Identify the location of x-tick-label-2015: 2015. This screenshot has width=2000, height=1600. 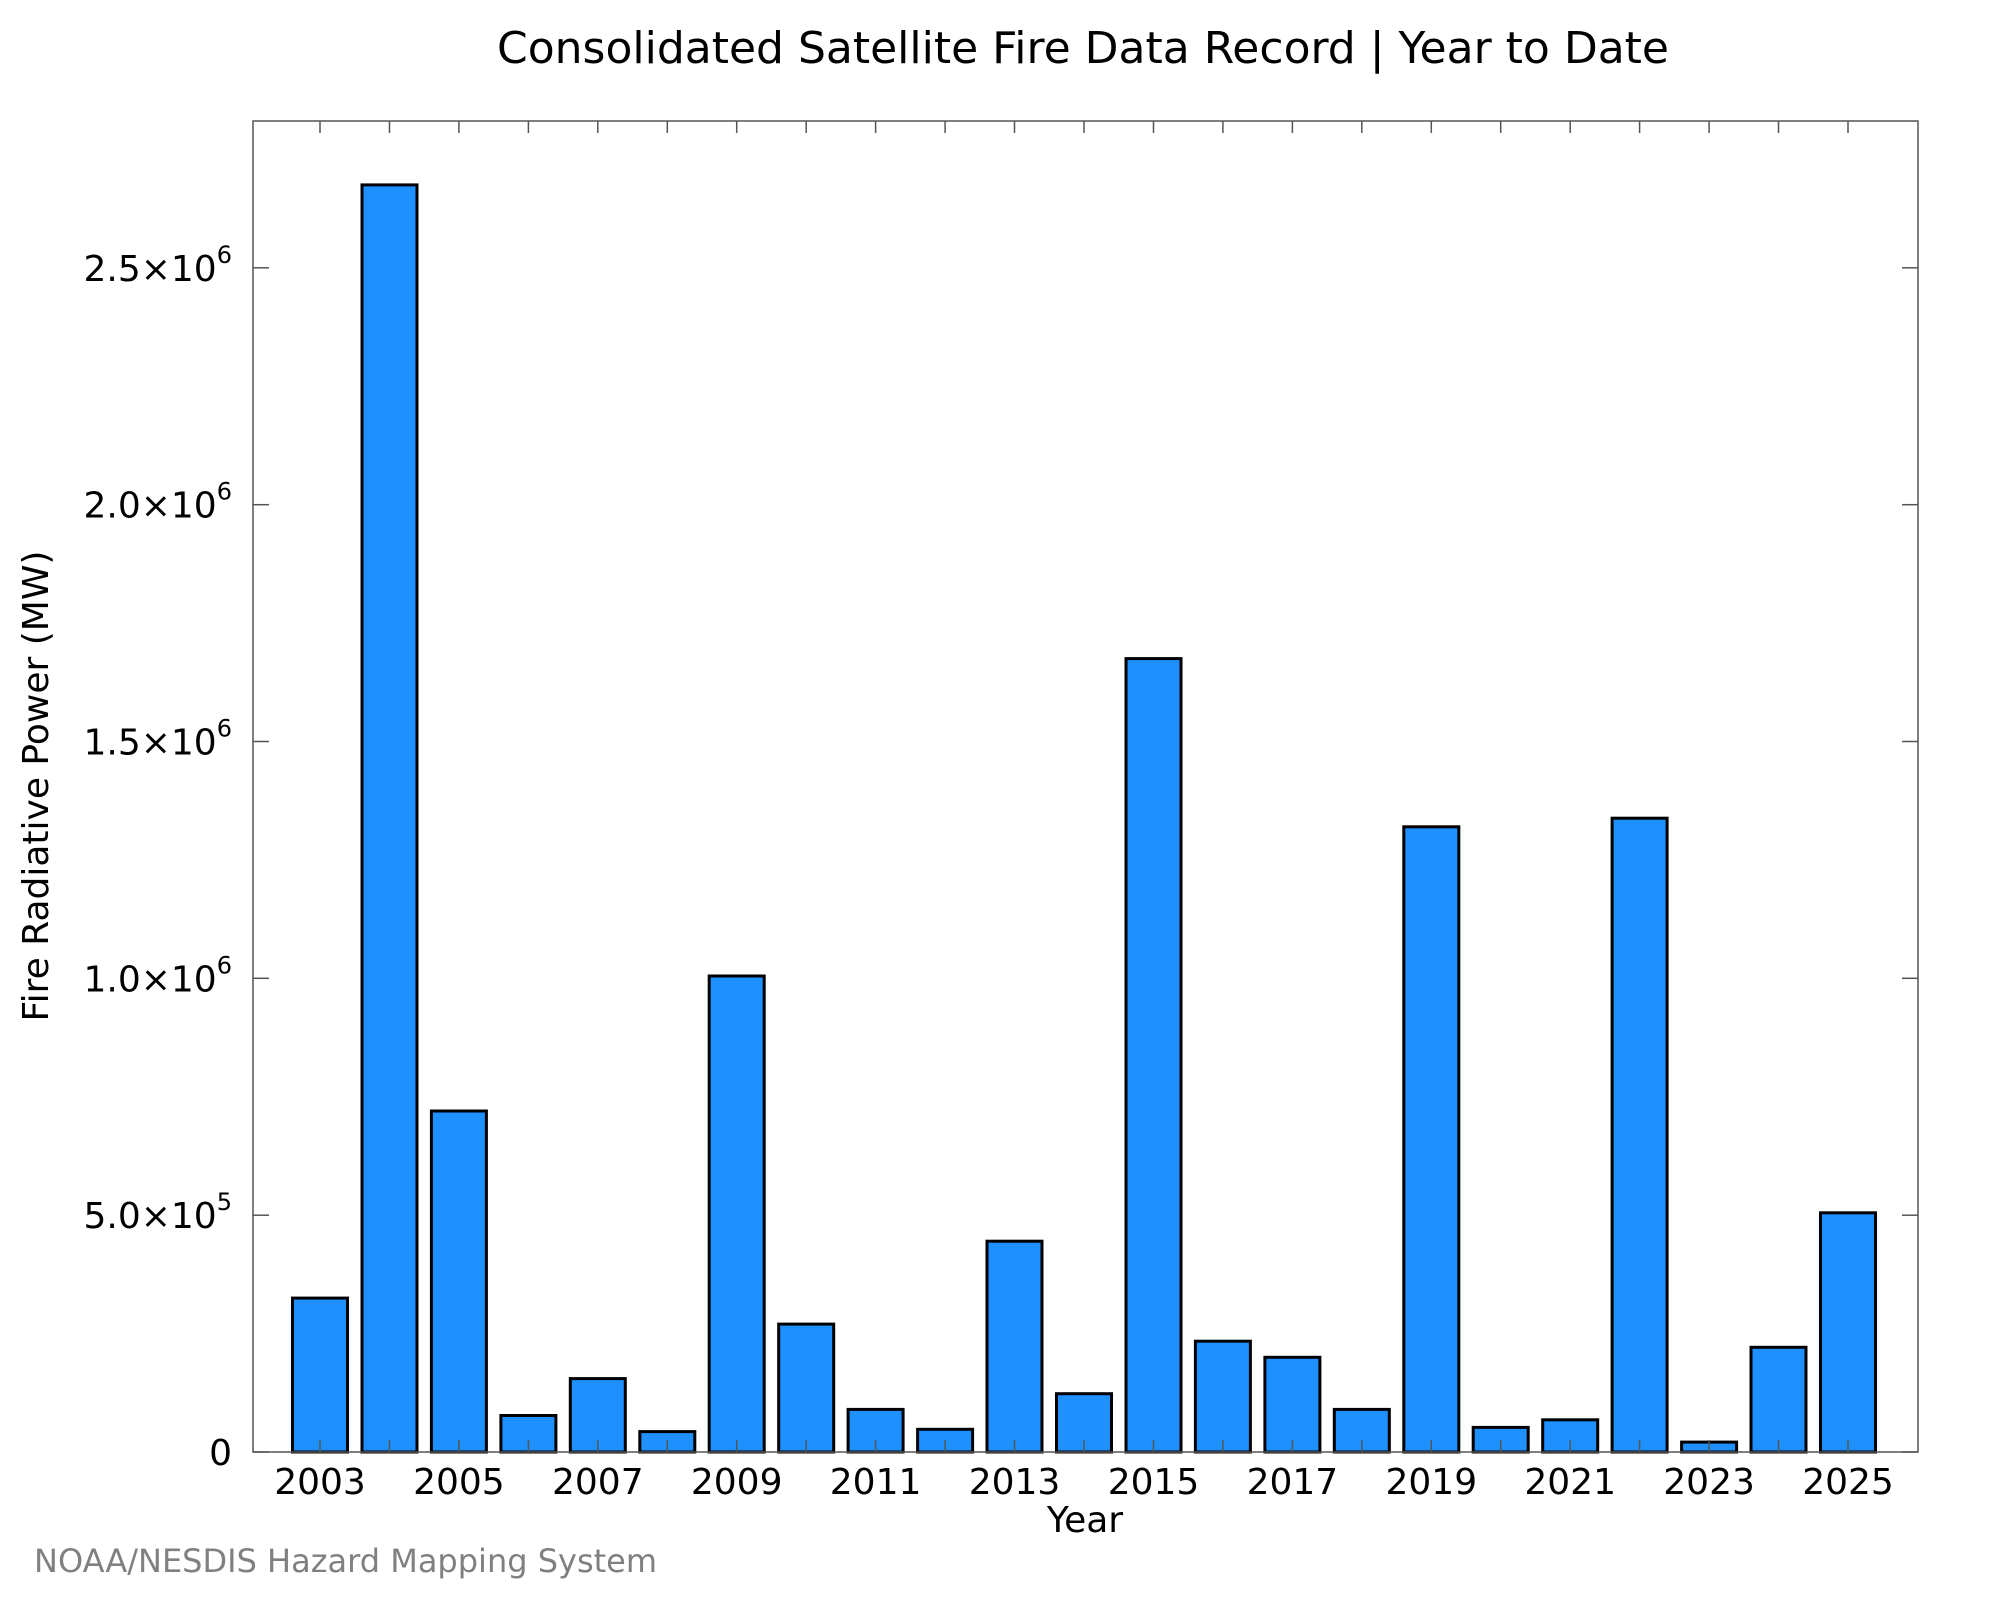
(1154, 1482).